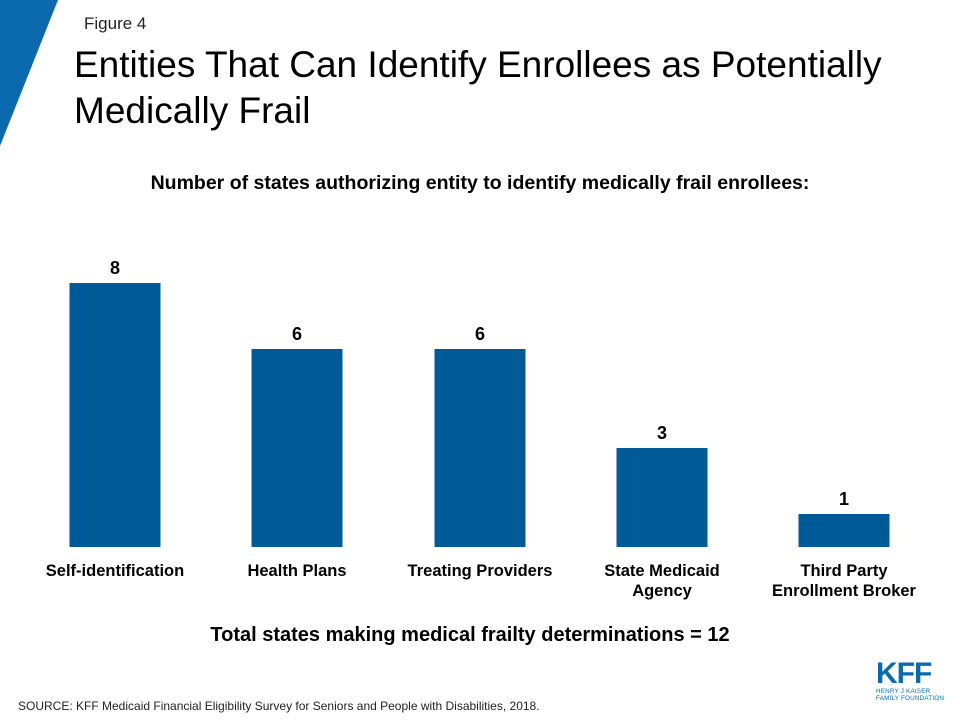  I want to click on category-label-line: Enrollment Broker, so click(844, 591).